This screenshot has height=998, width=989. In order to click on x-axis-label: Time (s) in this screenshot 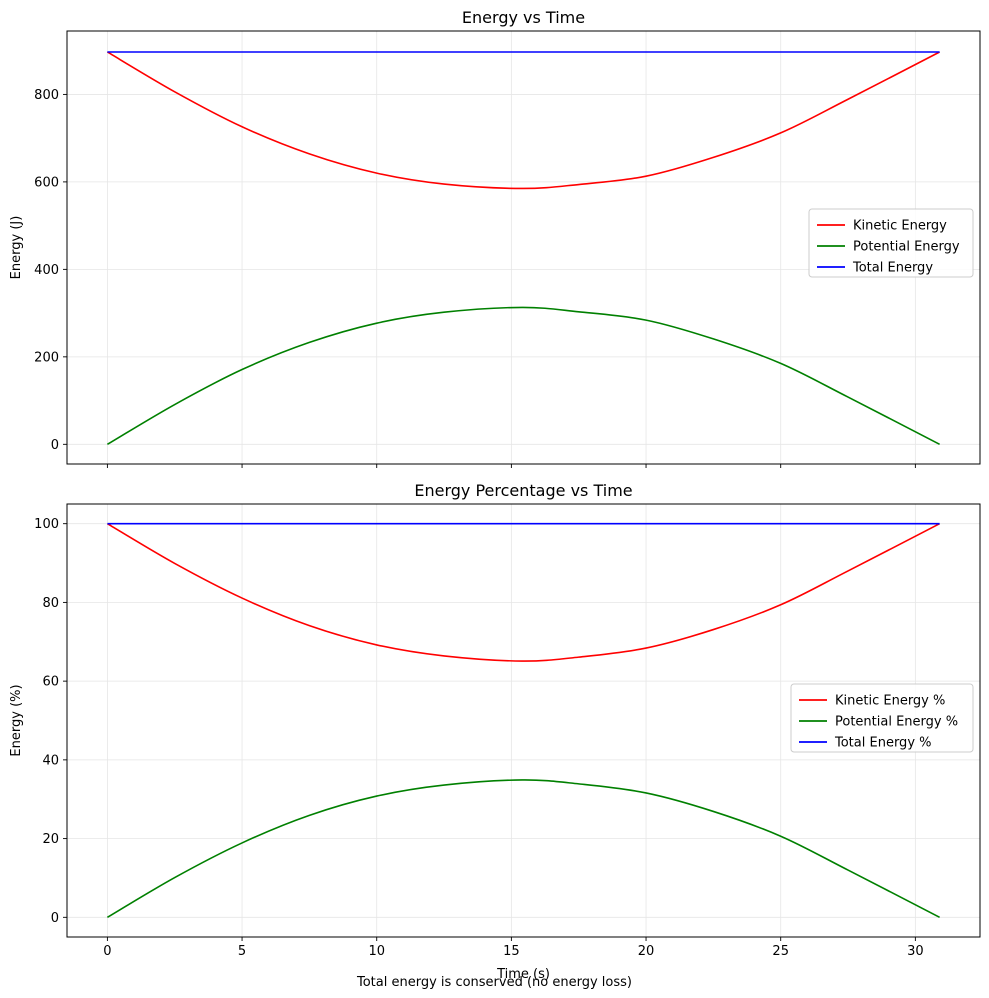, I will do `click(523, 974)`.